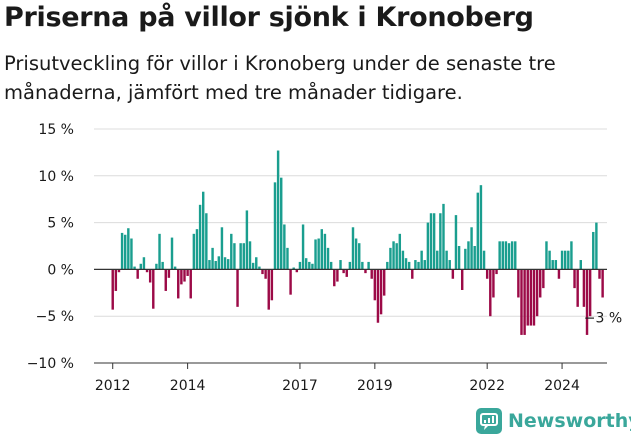 This screenshot has width=631, height=439. What do you see at coordinates (60, 270) in the screenshot?
I see `y-tick-label: 0 %` at bounding box center [60, 270].